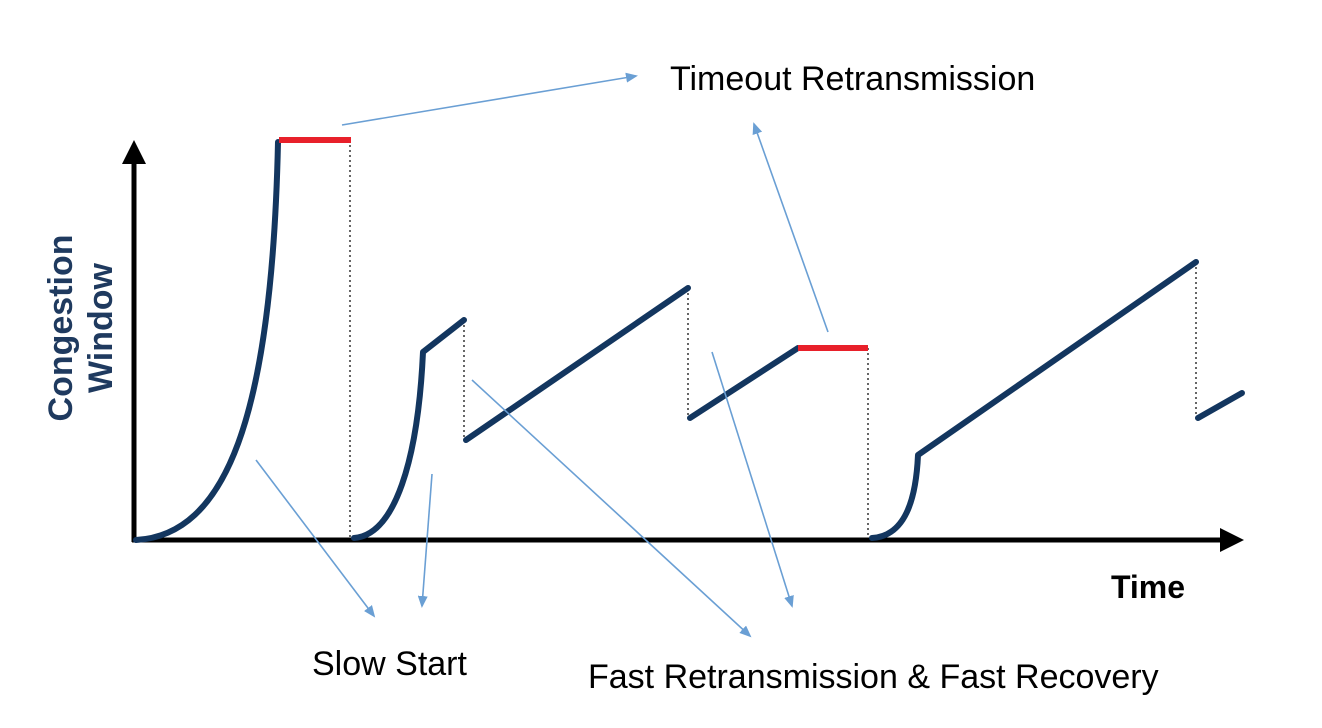 The image size is (1322, 728). Describe the element at coordinates (1232, 540) in the screenshot. I see `x-axis-arrowhead` at that location.